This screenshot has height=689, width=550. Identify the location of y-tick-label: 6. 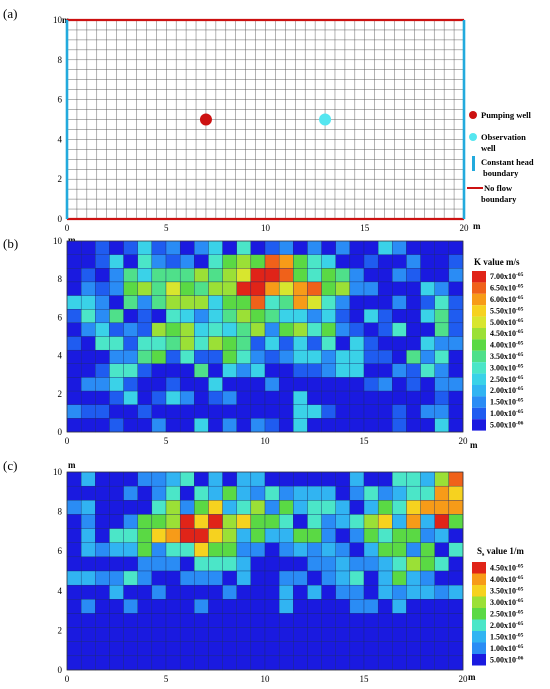
(60, 100).